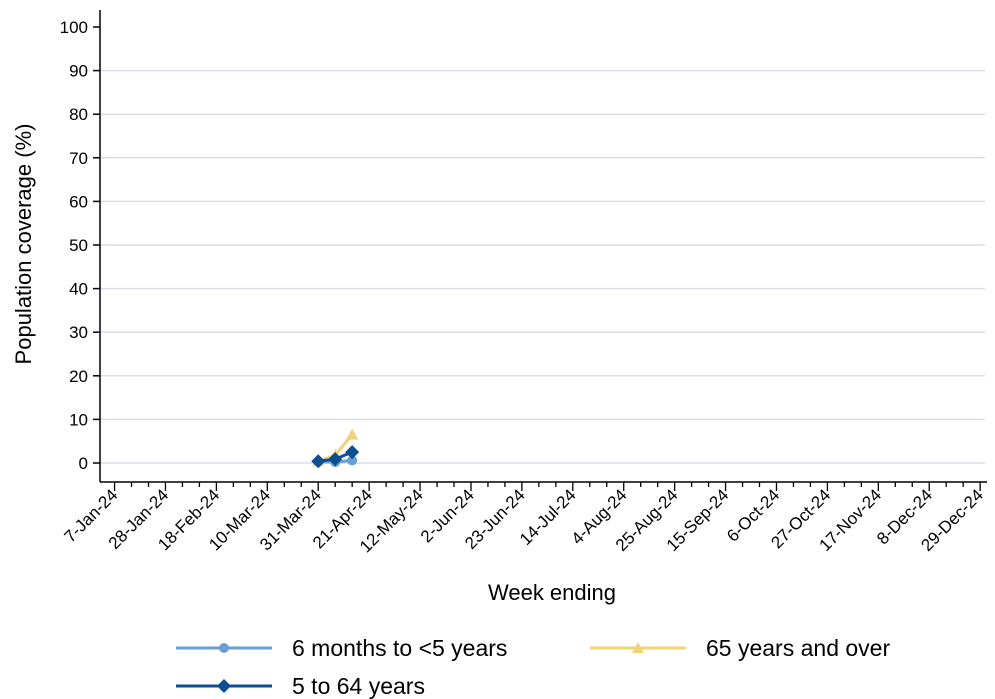 The width and height of the screenshot is (995, 699). I want to click on series-layer, so click(335, 448).